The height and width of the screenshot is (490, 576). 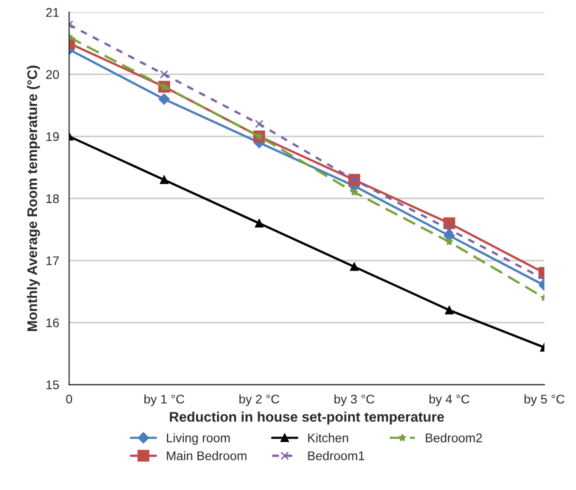 I want to click on x-tick-label: by 1 °C, so click(x=164, y=400).